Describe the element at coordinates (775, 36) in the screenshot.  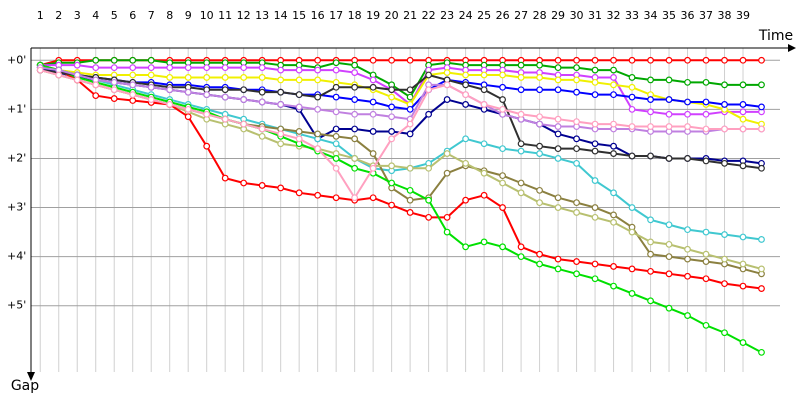
I see `x-axis-title: Time` at that location.